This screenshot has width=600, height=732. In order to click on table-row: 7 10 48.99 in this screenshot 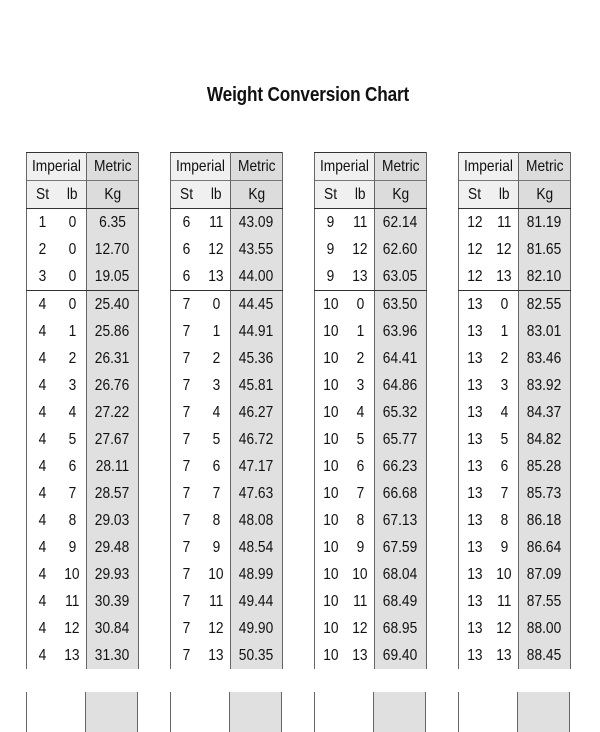, I will do `click(226, 574)`.